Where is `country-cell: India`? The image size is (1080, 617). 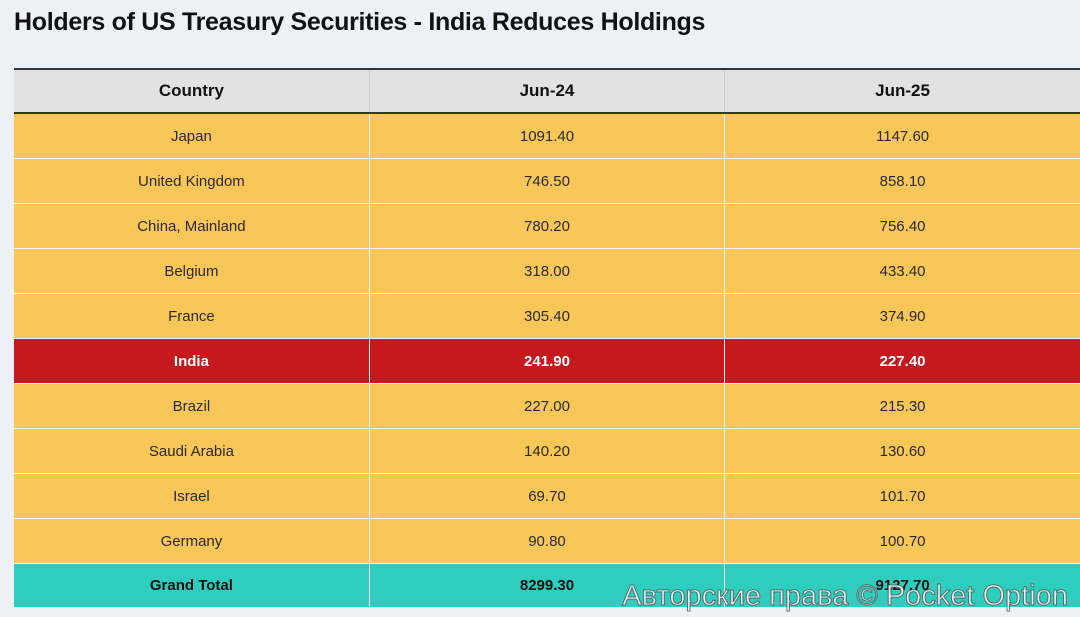 country-cell: India is located at coordinates (192, 361).